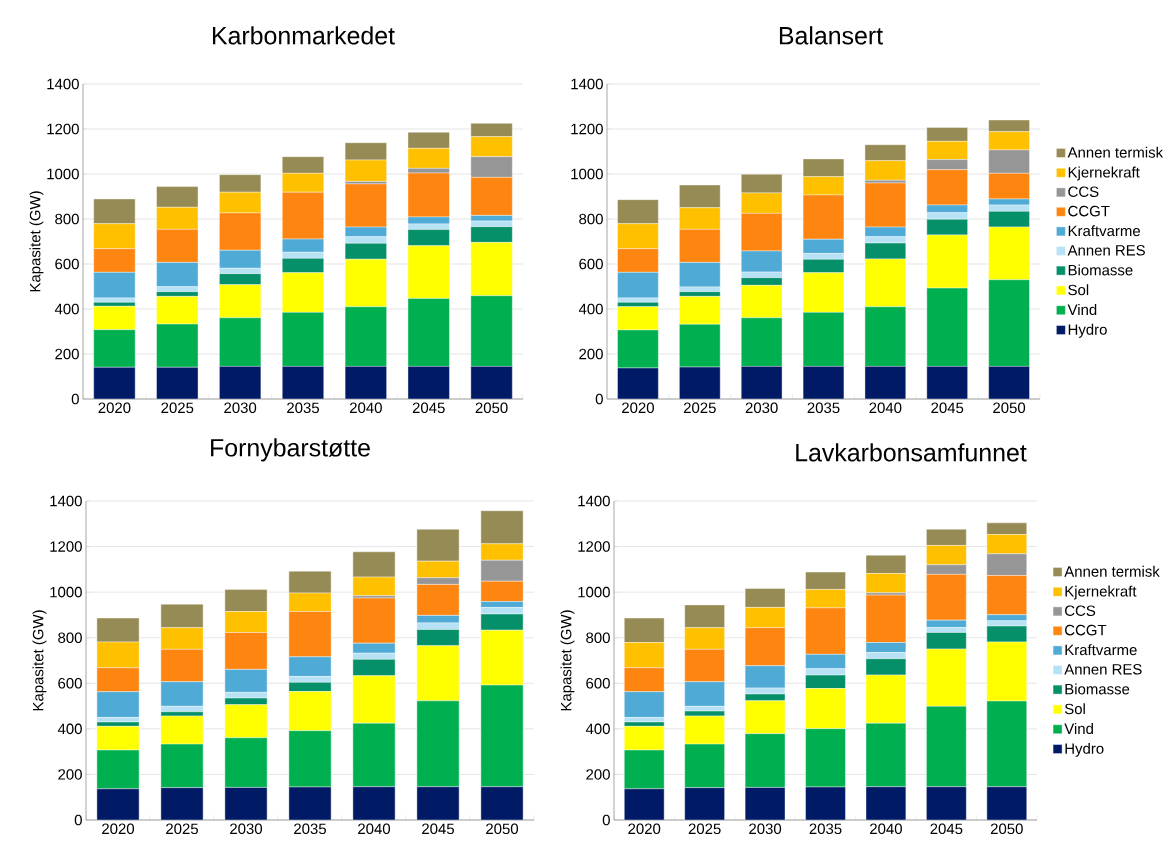 The width and height of the screenshot is (1176, 847). Describe the element at coordinates (290, 450) in the screenshot. I see `chart-title: Fornybarstøtte` at that location.